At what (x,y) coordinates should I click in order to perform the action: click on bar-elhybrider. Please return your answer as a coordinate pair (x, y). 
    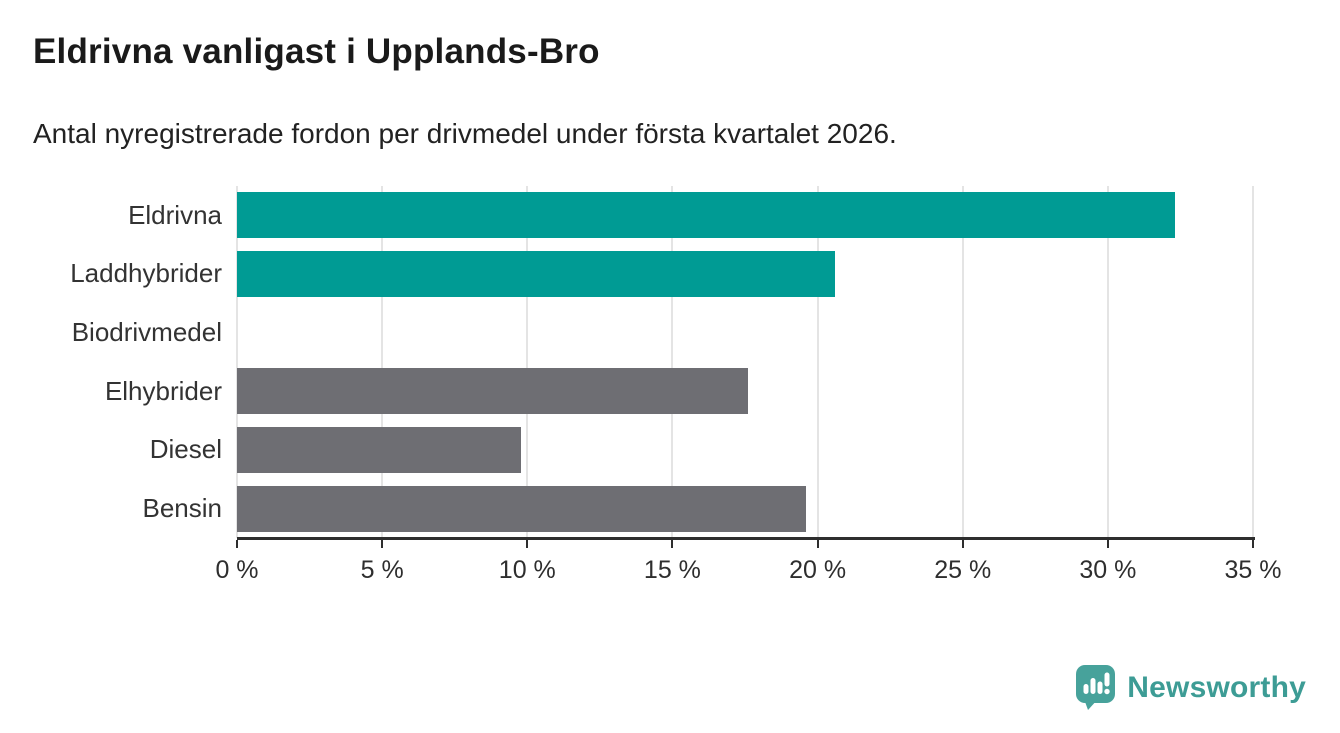
    Looking at the image, I should click on (492, 391).